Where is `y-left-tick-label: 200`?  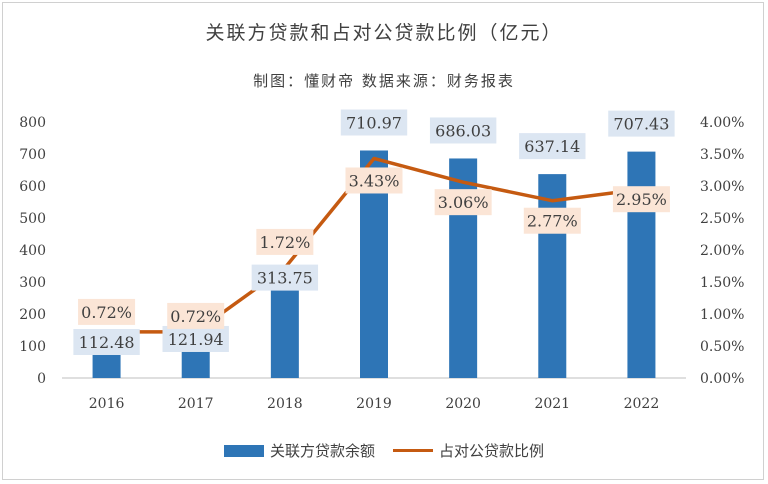
y-left-tick-label: 200 is located at coordinates (32, 315).